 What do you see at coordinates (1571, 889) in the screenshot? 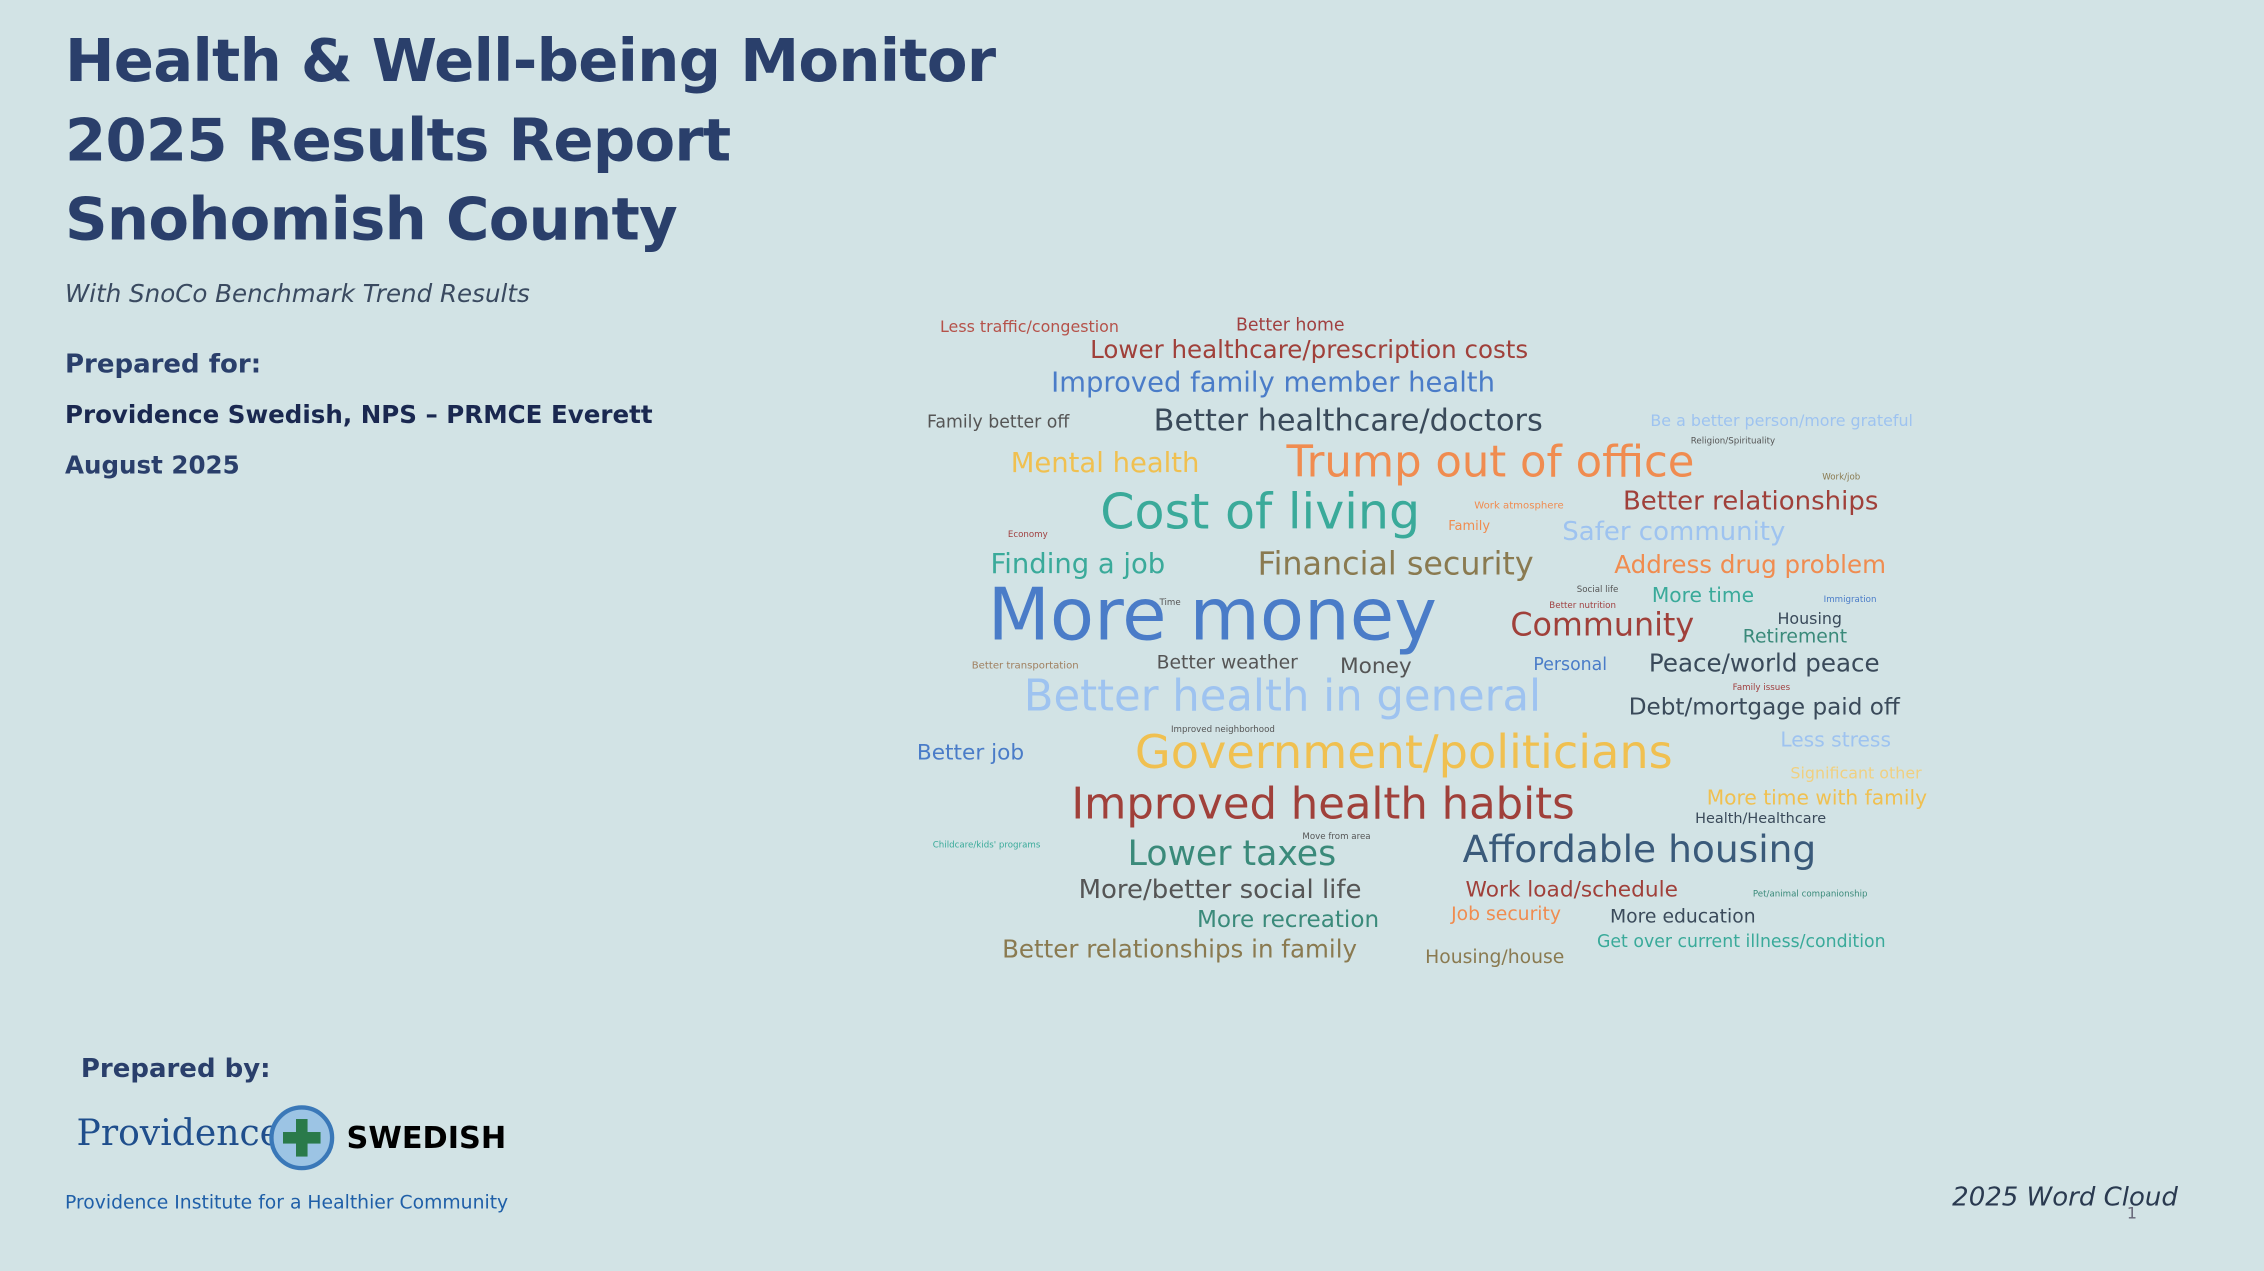
I see `word: Work load/schedule` at bounding box center [1571, 889].